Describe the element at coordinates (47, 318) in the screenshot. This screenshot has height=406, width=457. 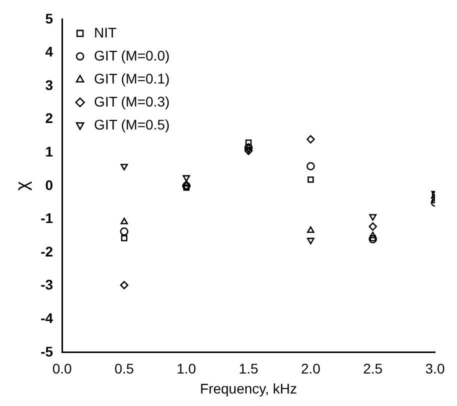
I see `y-tick-label: -4` at that location.